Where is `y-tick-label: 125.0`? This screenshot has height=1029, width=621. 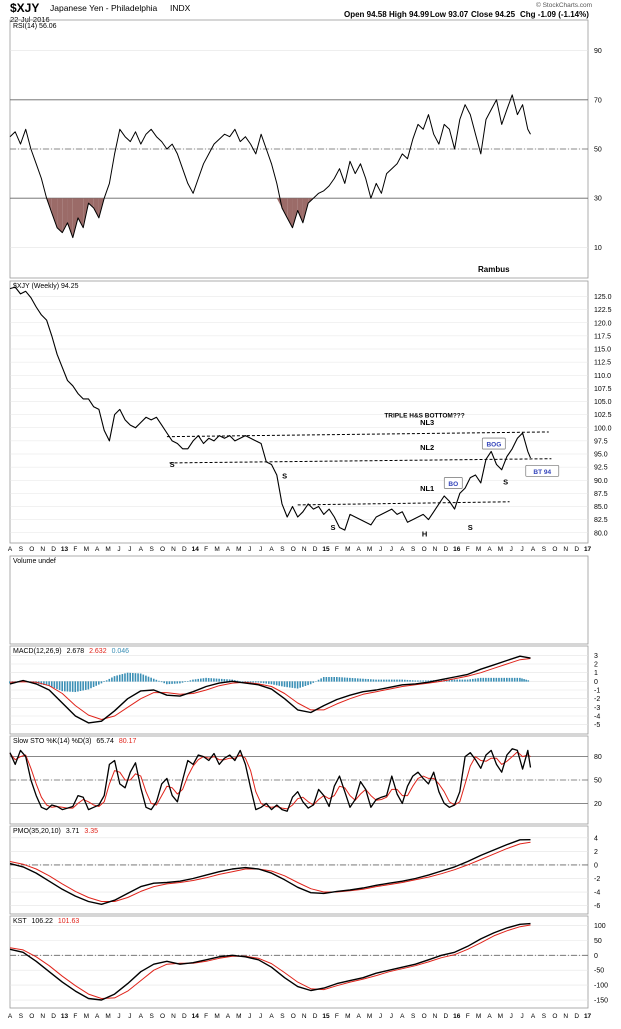
y-tick-label: 125.0 is located at coordinates (603, 297).